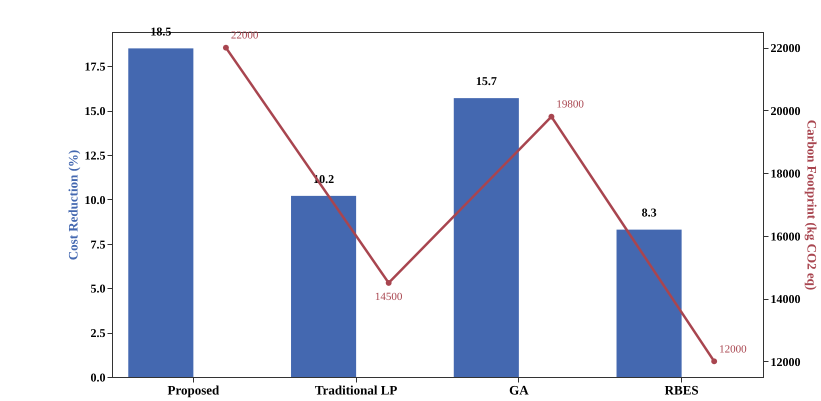  Describe the element at coordinates (486, 81) in the screenshot. I see `data-label: 15.7` at that location.